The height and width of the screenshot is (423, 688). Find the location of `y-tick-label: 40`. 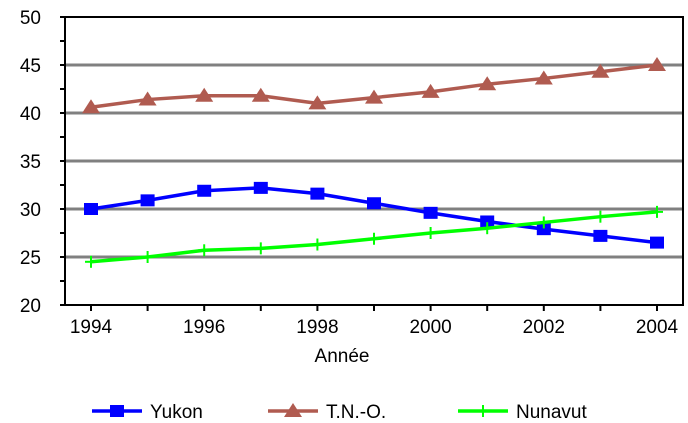

y-tick-label: 40 is located at coordinates (30, 114).